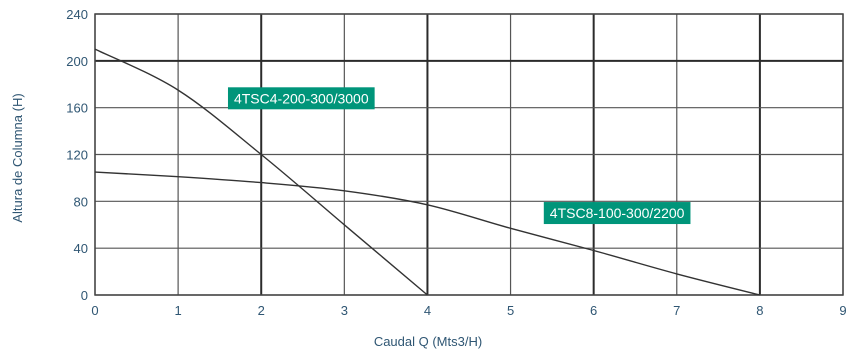 This screenshot has height=355, width=860. I want to click on y-tick-label: 0, so click(84, 295).